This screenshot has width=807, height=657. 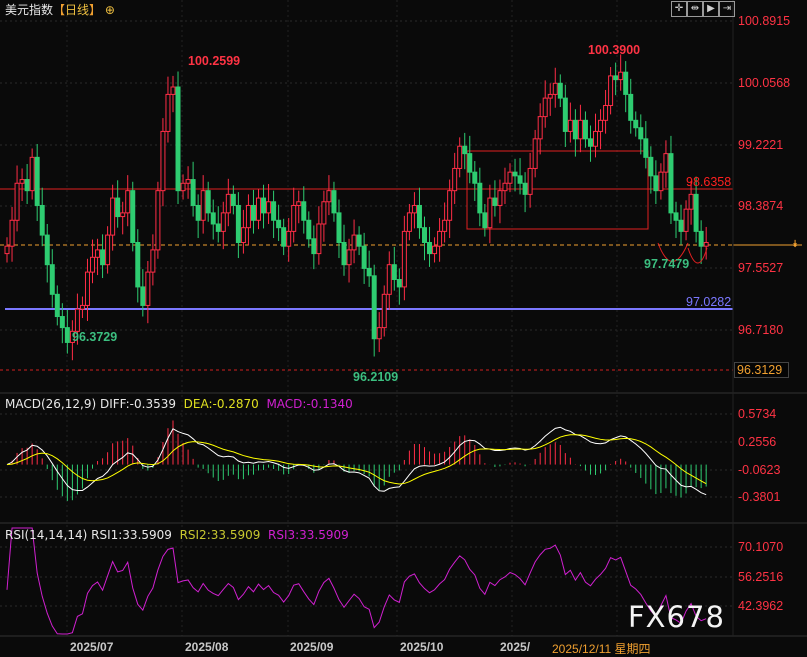 What do you see at coordinates (761, 547) in the screenshot?
I see `rsi-tick: 70.1070` at bounding box center [761, 547].